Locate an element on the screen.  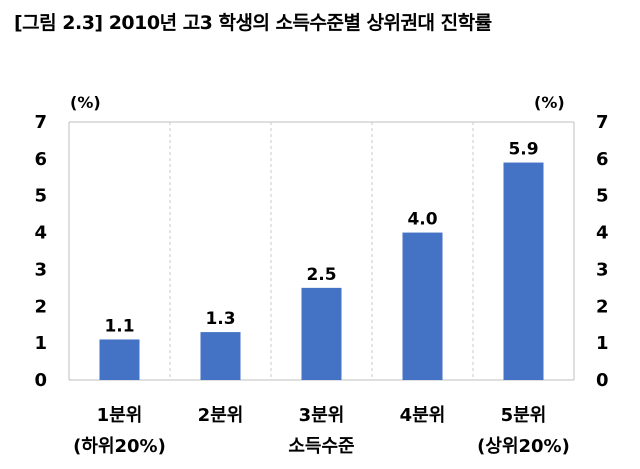
y-tick-label-right: 3 is located at coordinates (602, 269).